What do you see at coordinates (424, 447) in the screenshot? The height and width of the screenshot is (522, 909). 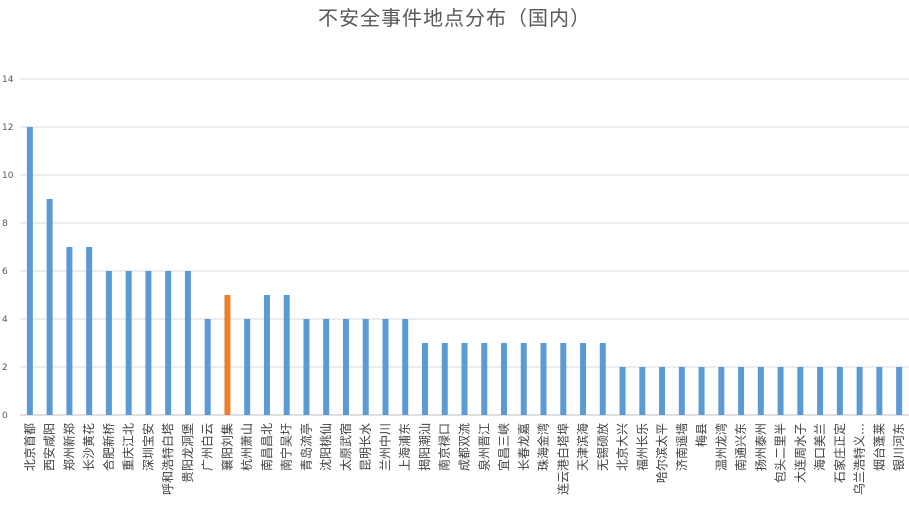 I see `x-tick-label: 揭阳潮汕` at bounding box center [424, 447].